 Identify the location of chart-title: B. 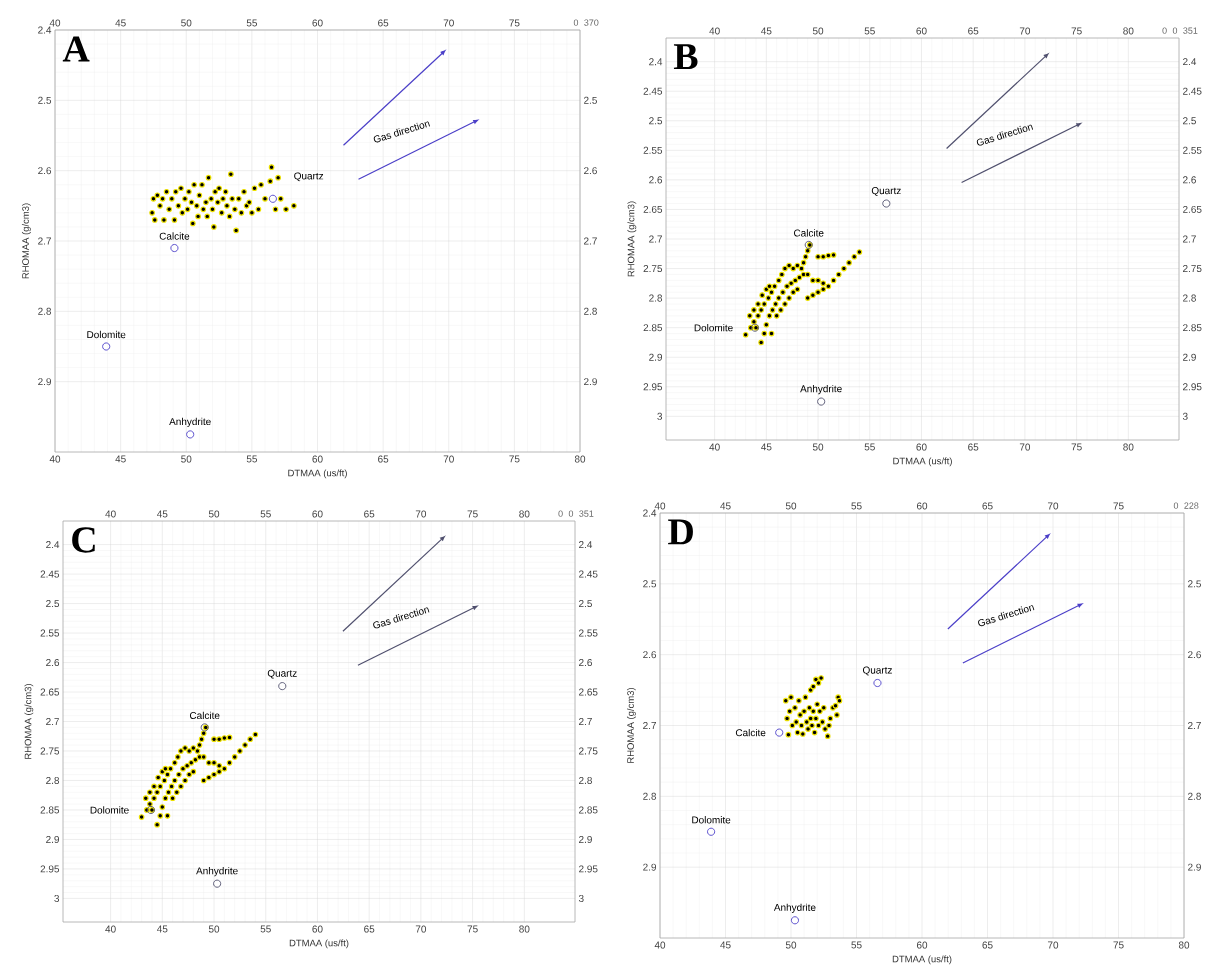
(685, 57).